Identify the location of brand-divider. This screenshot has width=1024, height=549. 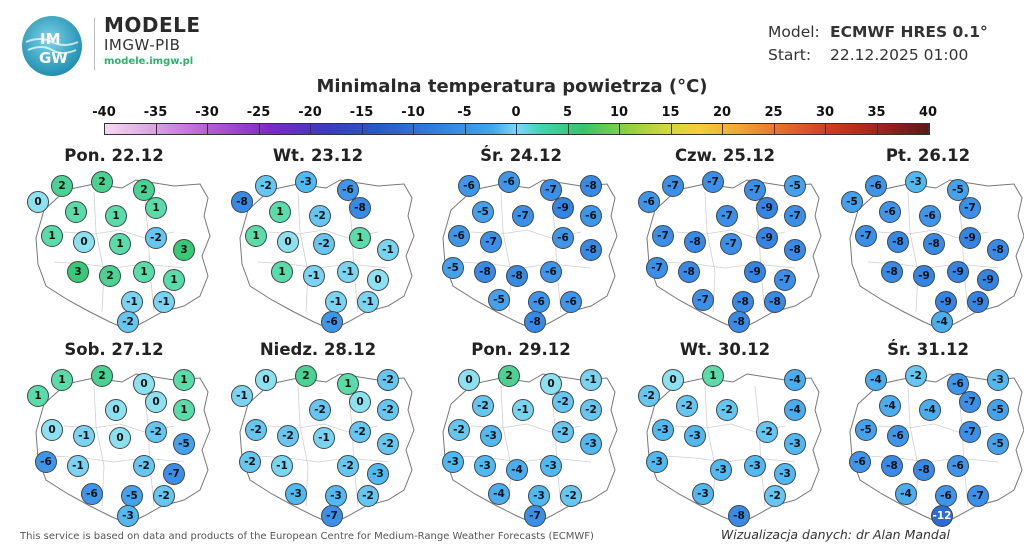
(94, 44).